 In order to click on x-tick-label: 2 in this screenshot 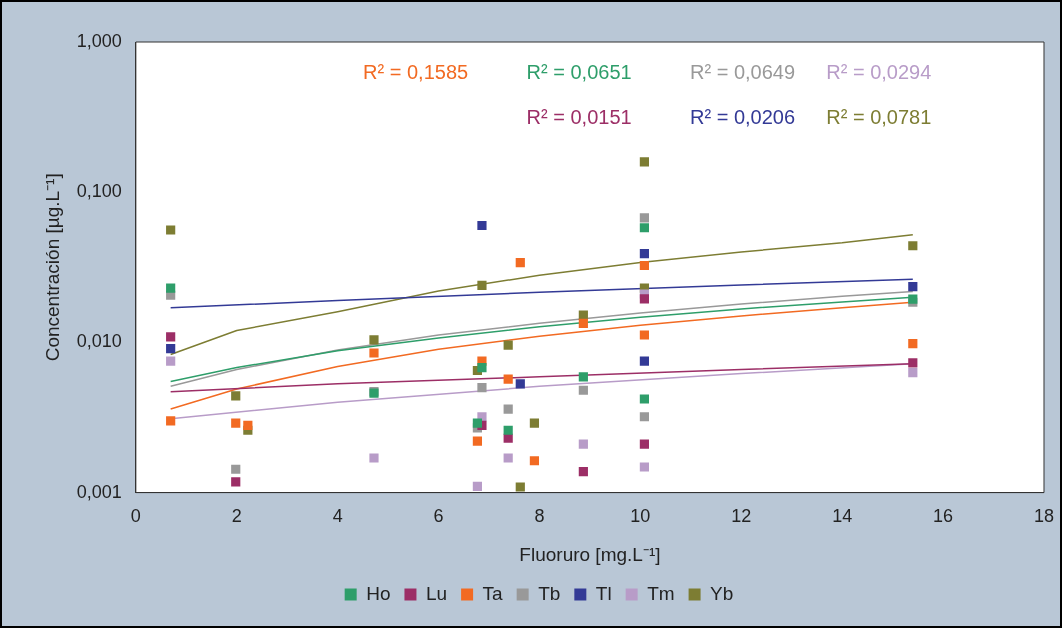, I will do `click(236, 516)`.